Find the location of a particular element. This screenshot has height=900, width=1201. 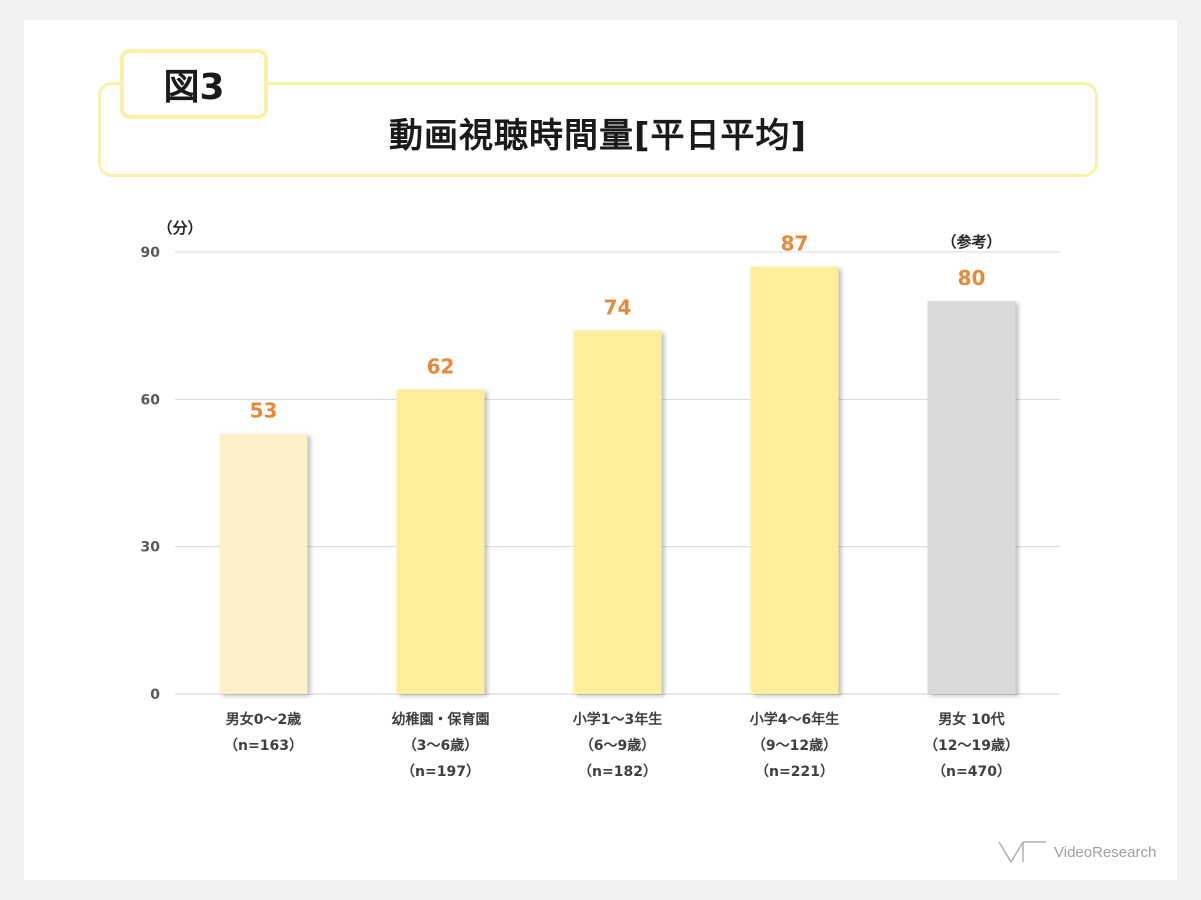

y-tick-label: 0 is located at coordinates (155, 695).